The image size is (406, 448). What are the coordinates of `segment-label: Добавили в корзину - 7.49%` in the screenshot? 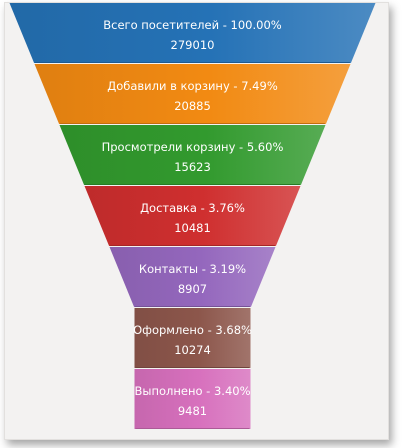 It's located at (192, 86).